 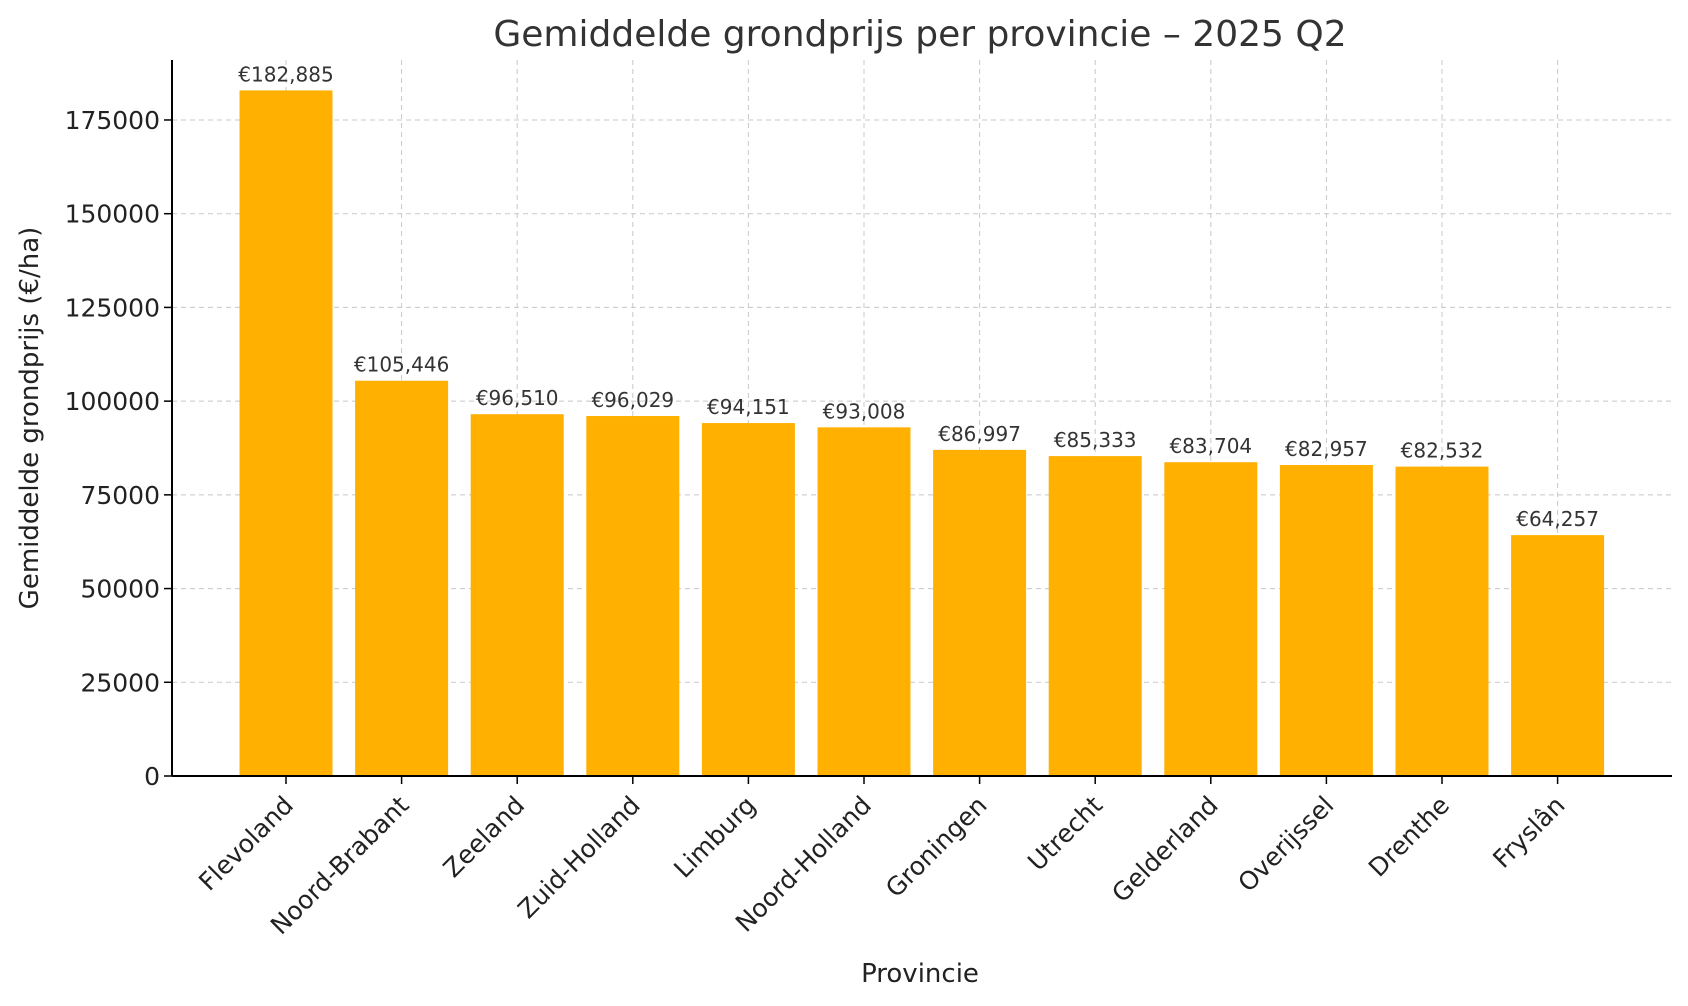 I want to click on bar-utrecht, so click(x=1095, y=616).